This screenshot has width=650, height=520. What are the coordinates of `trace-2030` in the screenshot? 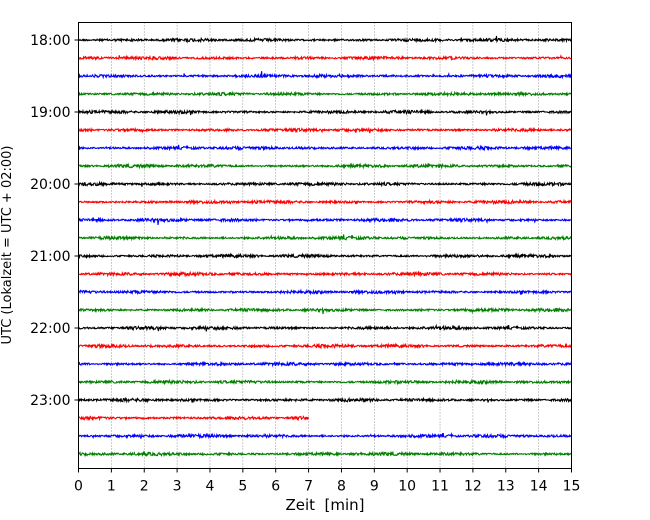 It's located at (324, 220).